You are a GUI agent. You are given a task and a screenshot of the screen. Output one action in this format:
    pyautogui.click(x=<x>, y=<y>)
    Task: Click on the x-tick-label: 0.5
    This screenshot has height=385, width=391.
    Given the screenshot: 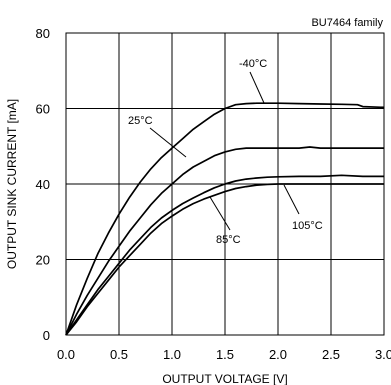 What is the action you would take?
    pyautogui.click(x=119, y=354)
    